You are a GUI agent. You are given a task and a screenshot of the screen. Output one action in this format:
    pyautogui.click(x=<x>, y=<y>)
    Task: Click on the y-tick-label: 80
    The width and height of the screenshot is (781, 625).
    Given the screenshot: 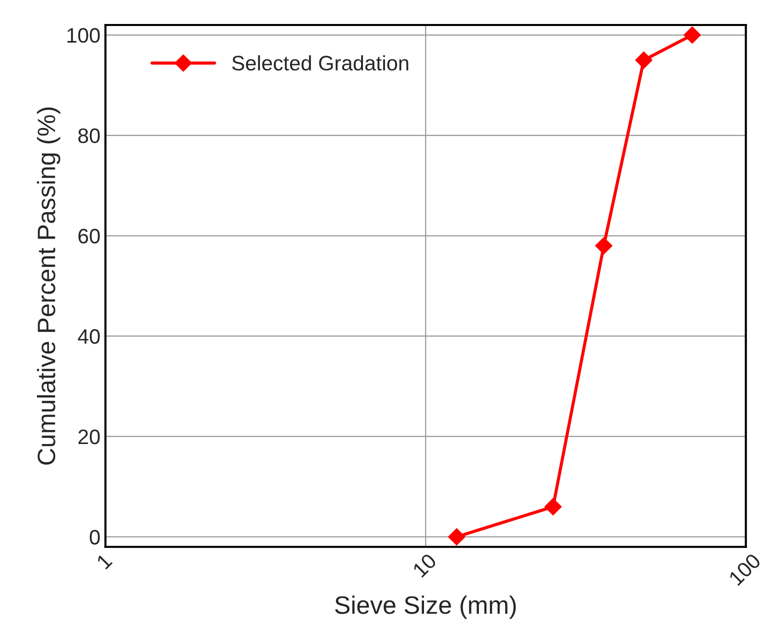 What is the action you would take?
    pyautogui.click(x=89, y=136)
    